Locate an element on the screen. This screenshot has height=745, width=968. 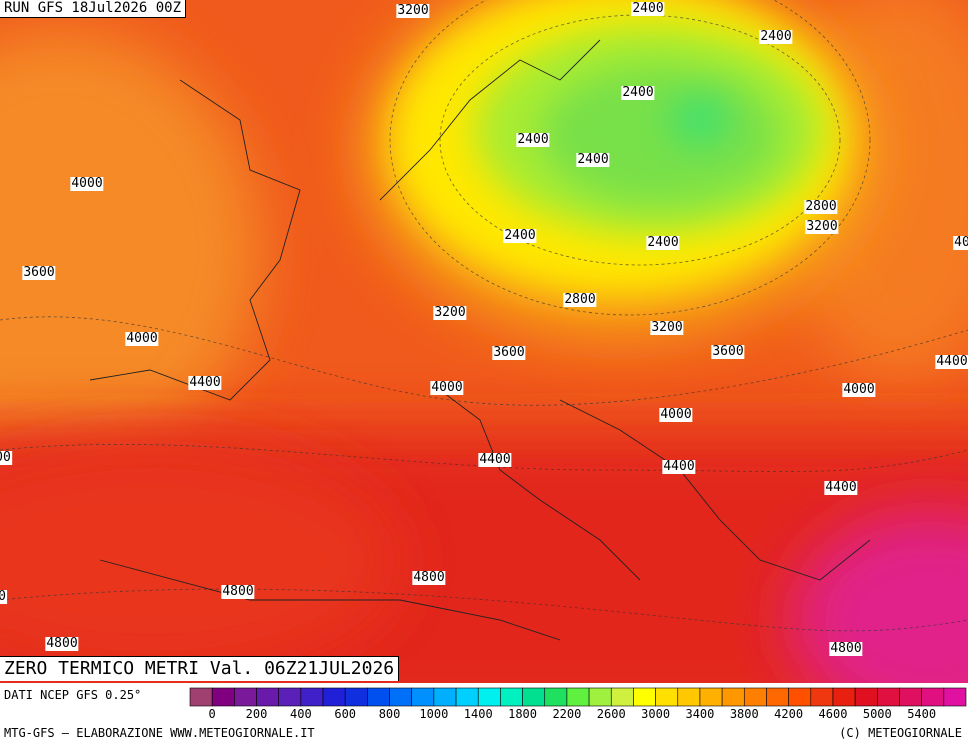
colorbar-label: 3400 is located at coordinates (700, 714).